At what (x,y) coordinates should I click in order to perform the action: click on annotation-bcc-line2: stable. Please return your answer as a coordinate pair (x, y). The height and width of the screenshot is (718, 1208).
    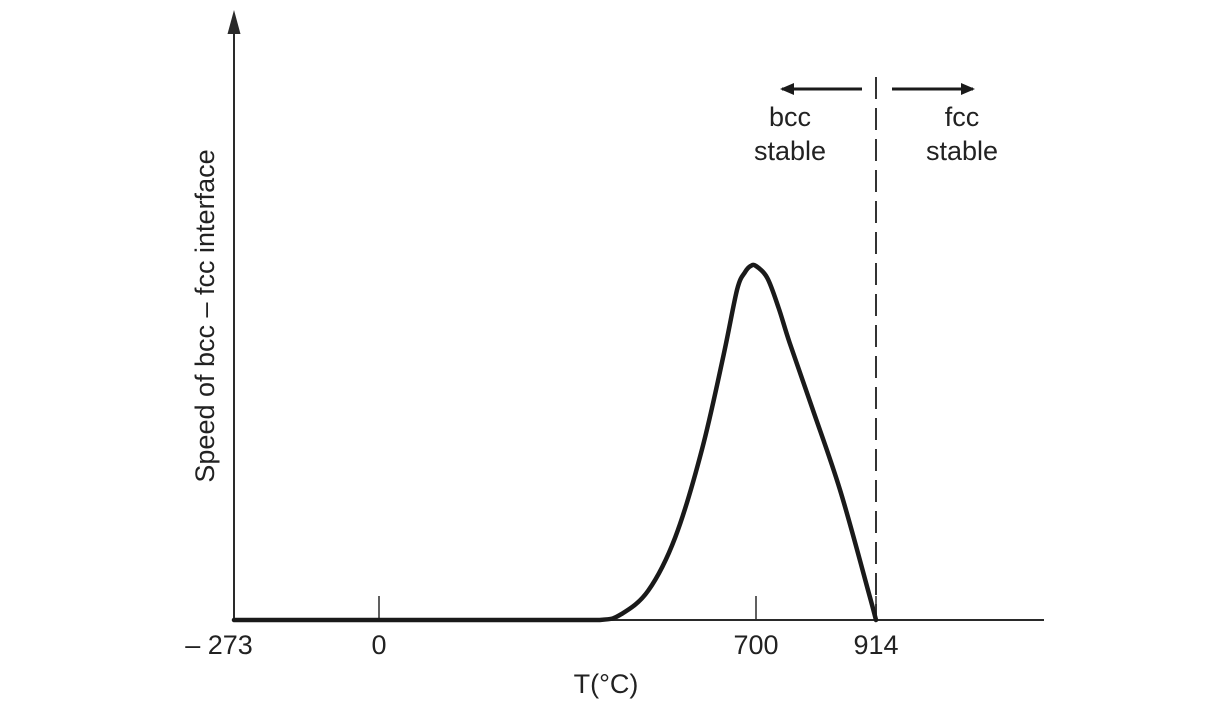
    Looking at the image, I should click on (790, 151).